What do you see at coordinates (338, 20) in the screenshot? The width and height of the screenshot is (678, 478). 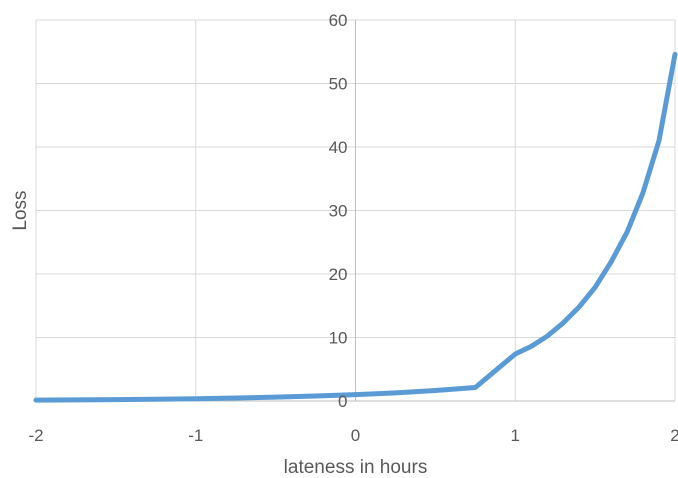 I see `y-tick-label: 60` at bounding box center [338, 20].